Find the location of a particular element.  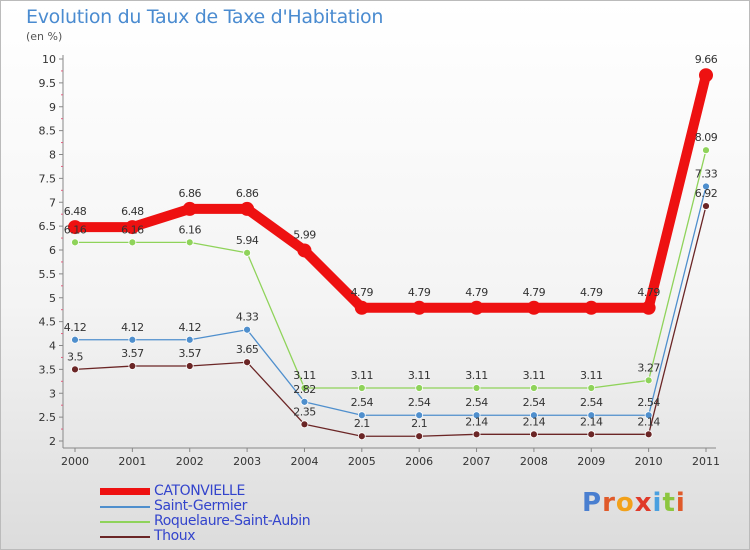

data-label: 9.66 is located at coordinates (706, 59).